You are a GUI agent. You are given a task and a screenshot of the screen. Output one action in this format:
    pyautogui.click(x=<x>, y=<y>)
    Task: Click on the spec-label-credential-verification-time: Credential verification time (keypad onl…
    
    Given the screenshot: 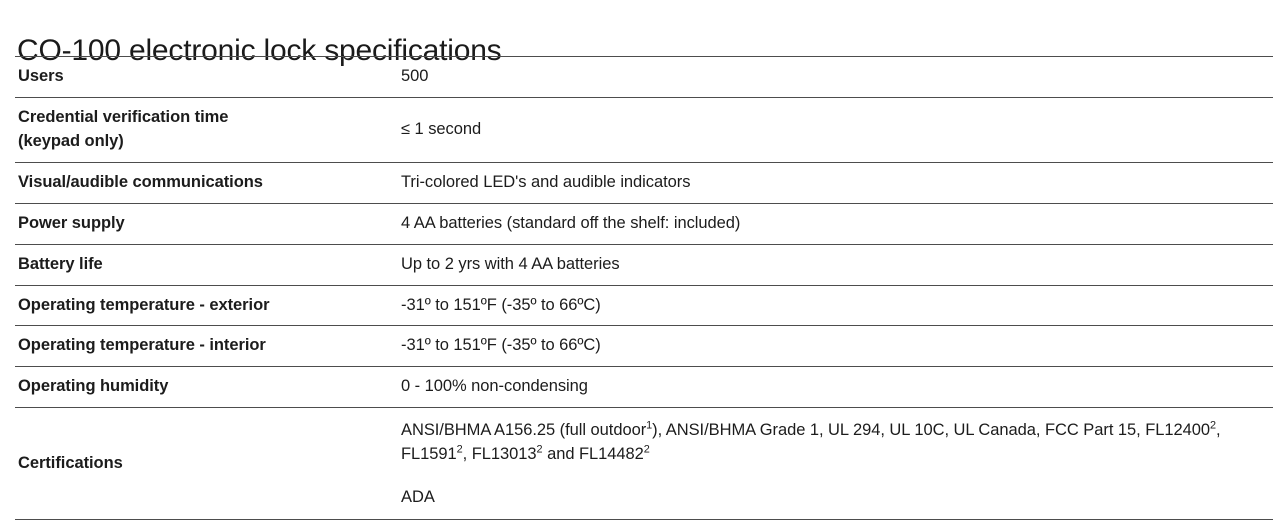 What is the action you would take?
    pyautogui.click(x=208, y=129)
    